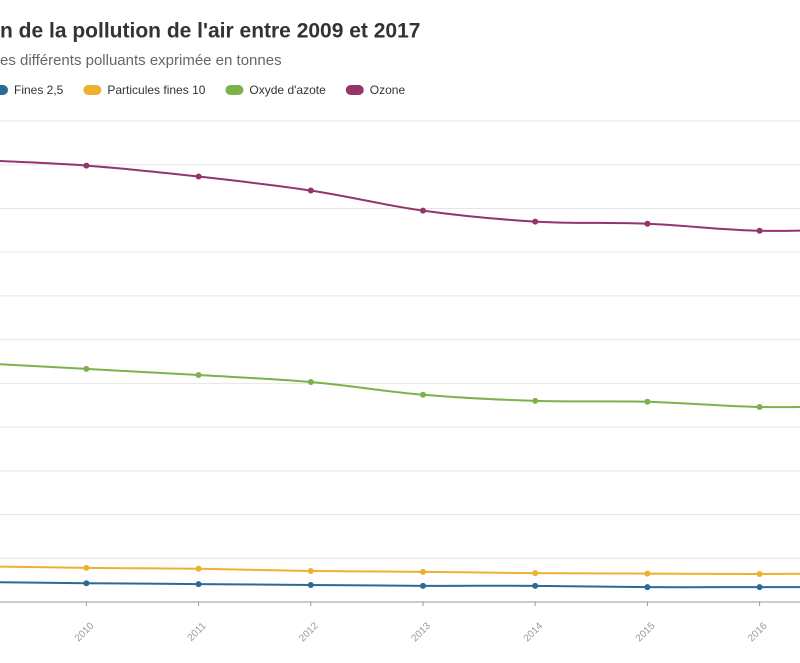 The width and height of the screenshot is (800, 663). What do you see at coordinates (309, 632) in the screenshot?
I see `x-tick-label: 2012` at bounding box center [309, 632].